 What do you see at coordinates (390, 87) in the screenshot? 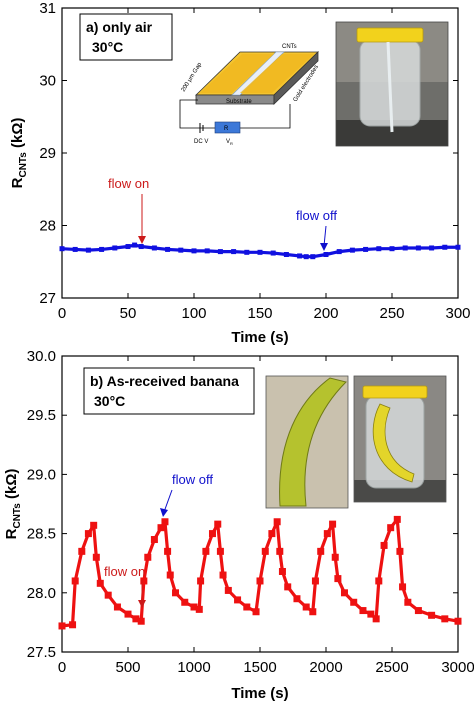
I see `jar-tube` at bounding box center [390, 87].